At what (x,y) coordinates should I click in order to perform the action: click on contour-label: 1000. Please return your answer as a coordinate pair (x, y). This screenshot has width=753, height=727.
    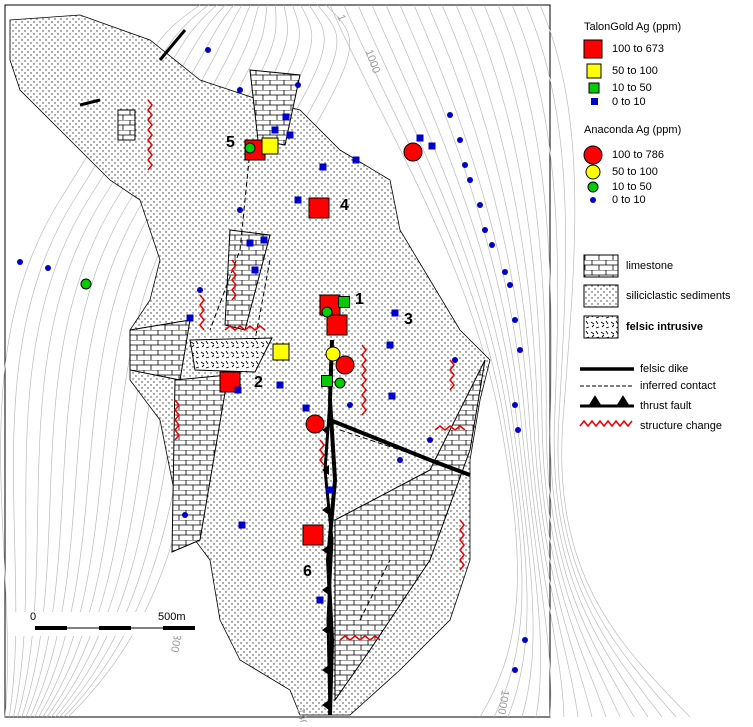
    Looking at the image, I should click on (503, 702).